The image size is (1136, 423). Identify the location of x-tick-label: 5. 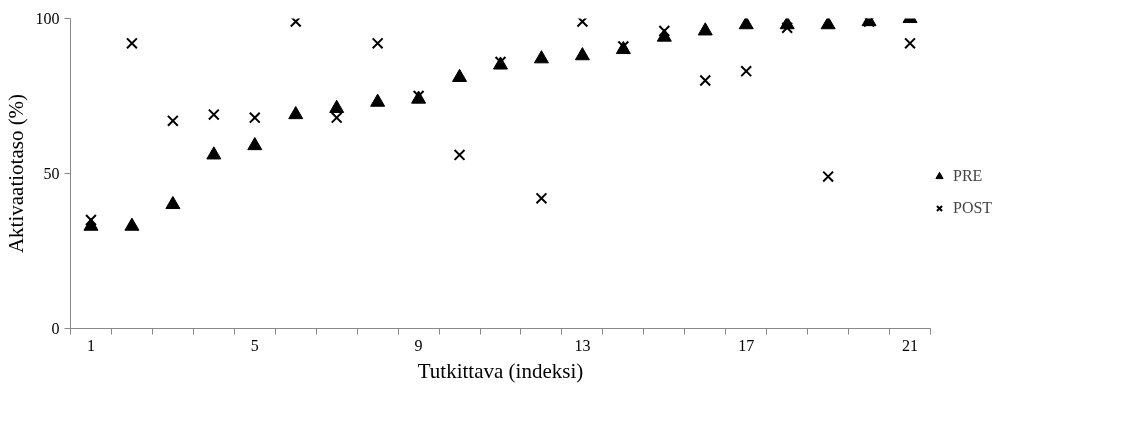
(254, 345).